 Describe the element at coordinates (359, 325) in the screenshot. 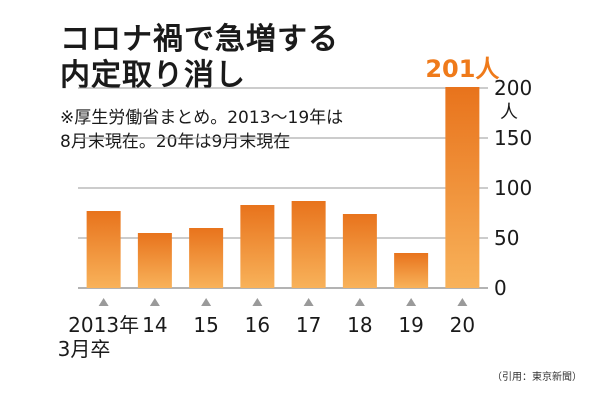

I see `x-tick-label-6: 18` at that location.